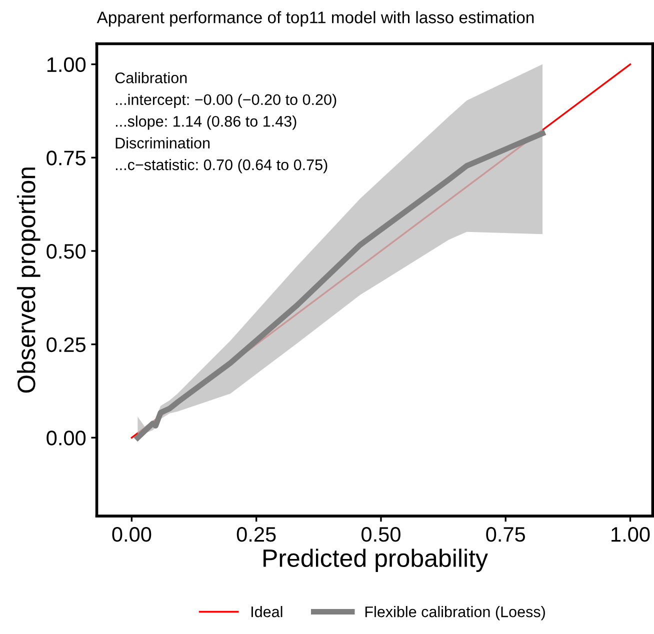  Describe the element at coordinates (455, 613) in the screenshot. I see `legend-label: Flexible calibration (Loess)` at that location.